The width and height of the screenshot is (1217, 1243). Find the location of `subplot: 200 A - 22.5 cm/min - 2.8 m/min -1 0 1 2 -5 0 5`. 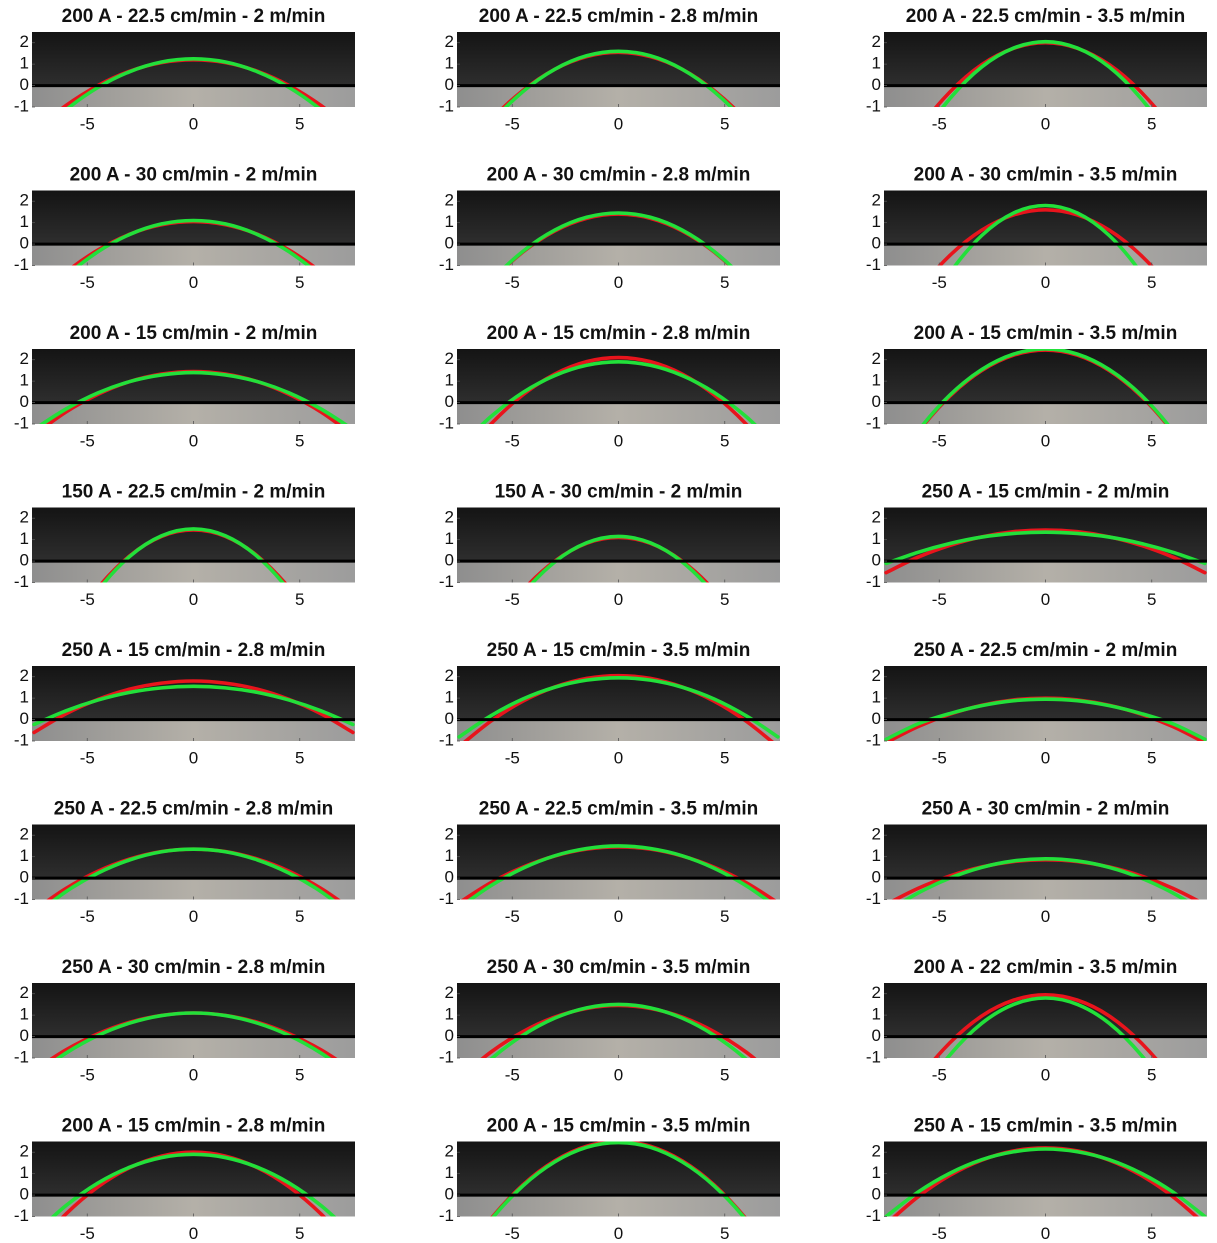

subplot: 200 A - 22.5 cm/min - 2.8 m/min -1 0 1 2 -5 0 5 is located at coordinates (609, 69).